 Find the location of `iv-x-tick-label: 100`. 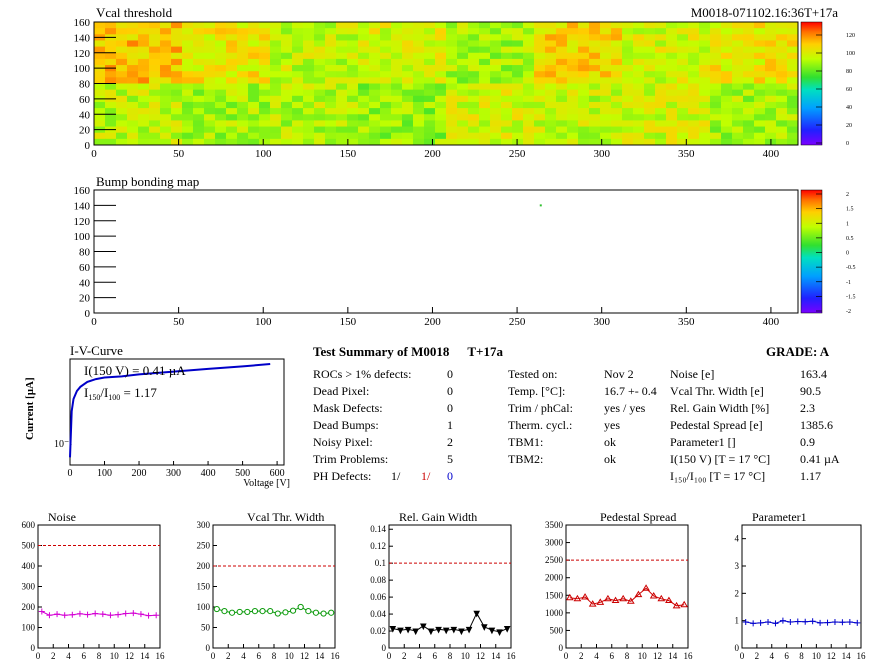

iv-x-tick-label: 100 is located at coordinates (104, 473).